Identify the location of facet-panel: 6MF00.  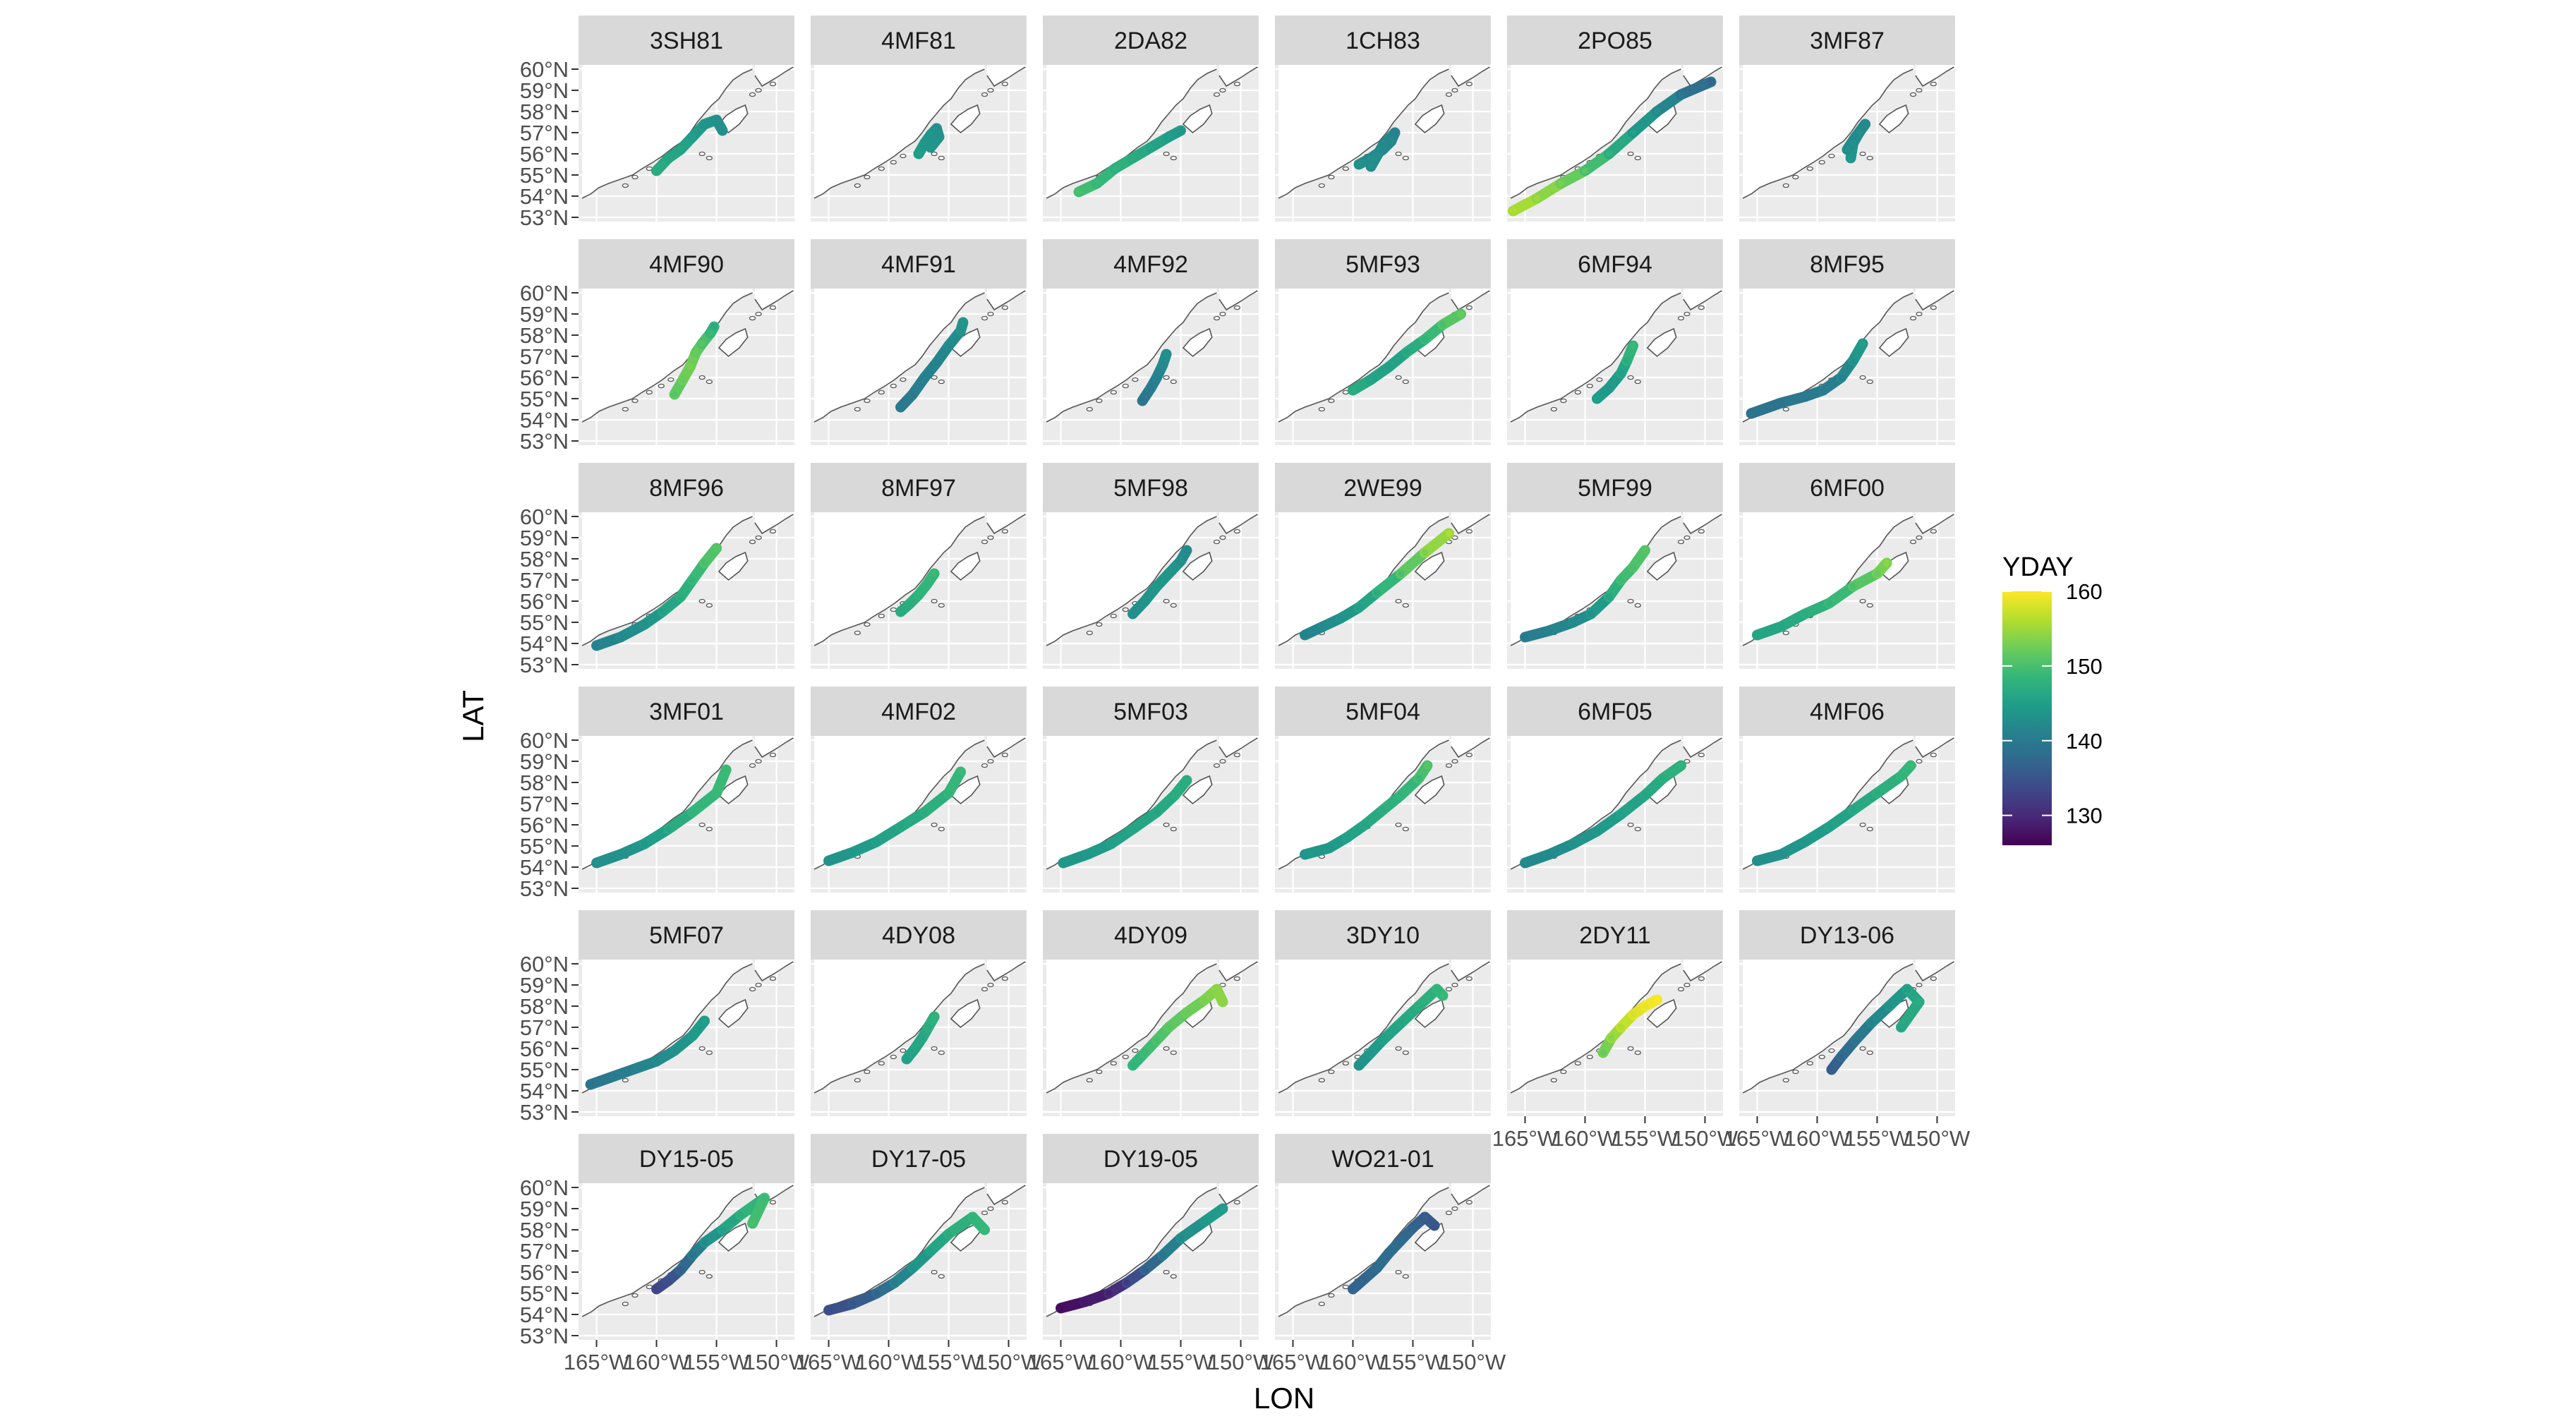
(1847, 566).